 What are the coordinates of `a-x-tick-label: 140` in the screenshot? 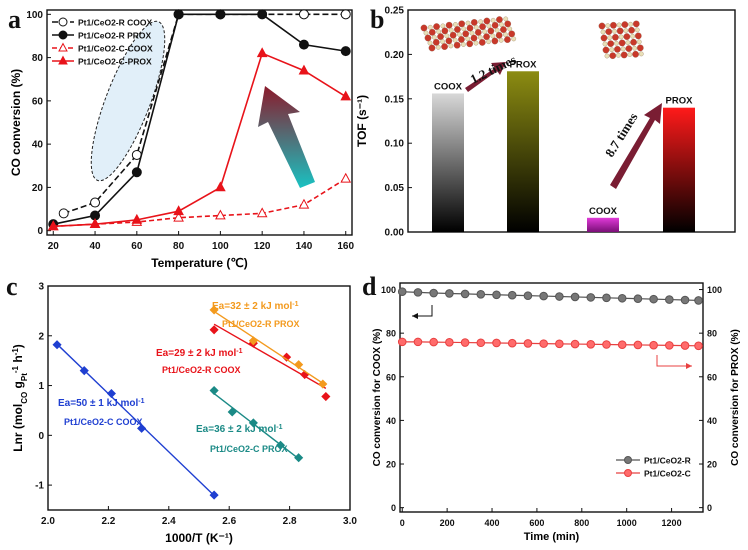 It's located at (304, 246).